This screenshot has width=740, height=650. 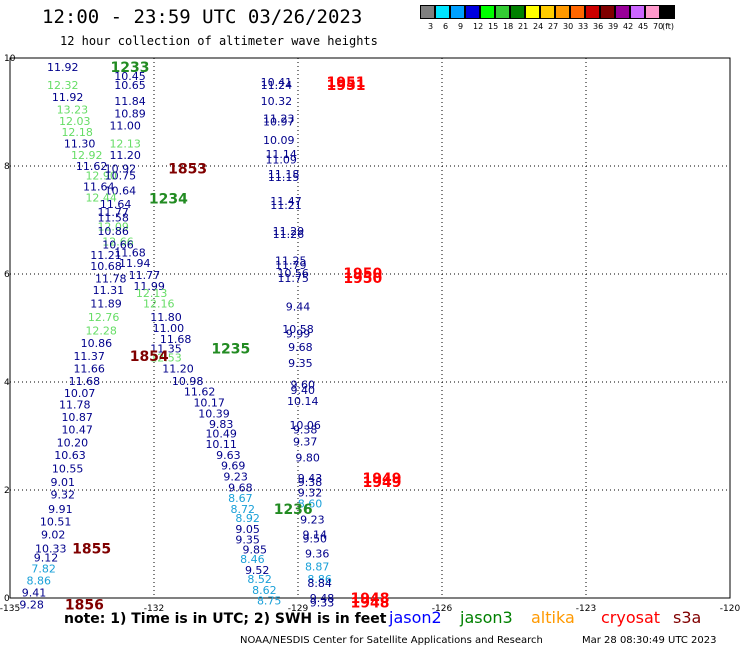 I want to click on wave-height-point: 12.76, so click(x=104, y=317).